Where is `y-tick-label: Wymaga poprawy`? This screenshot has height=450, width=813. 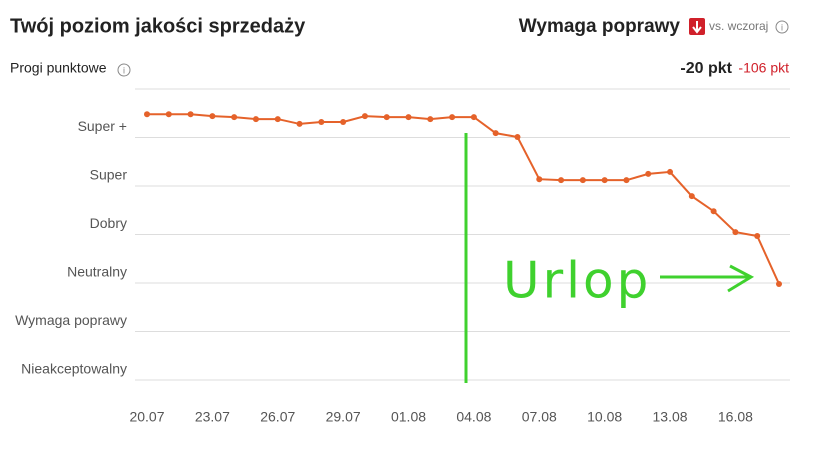 y-tick-label: Wymaga poprawy is located at coordinates (71, 320).